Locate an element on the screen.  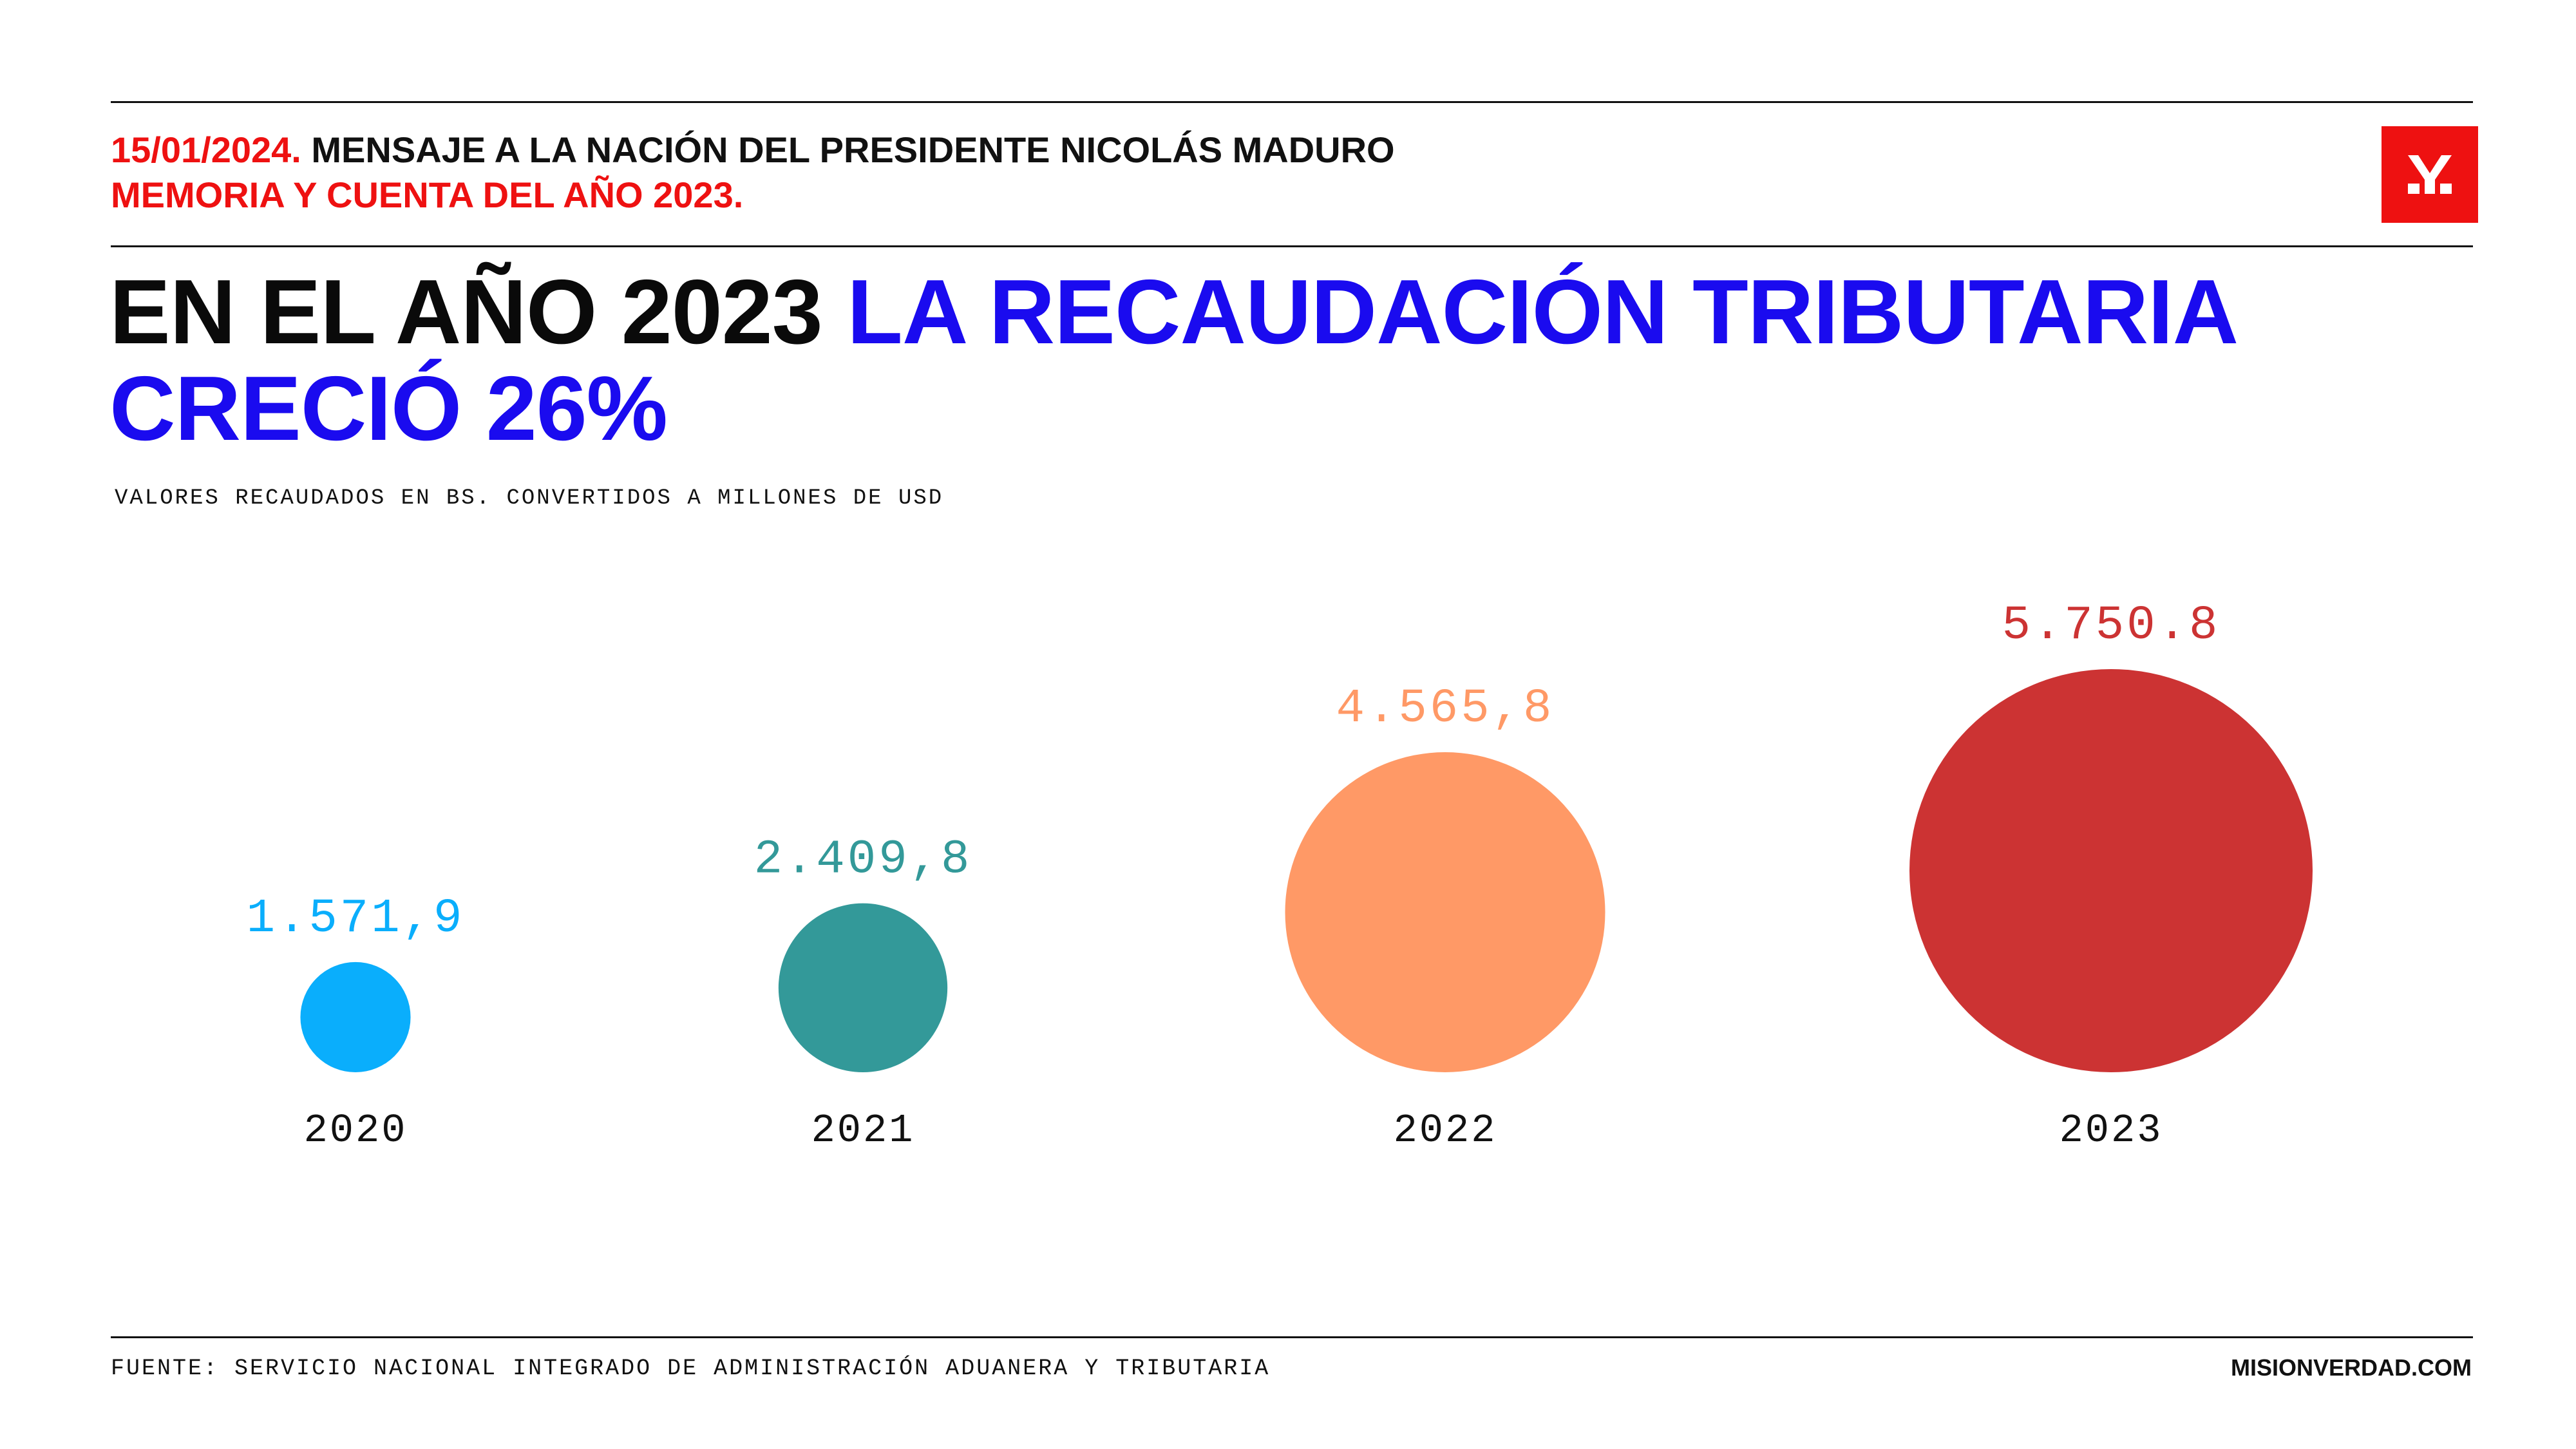
header-rule is located at coordinates (1292, 246).